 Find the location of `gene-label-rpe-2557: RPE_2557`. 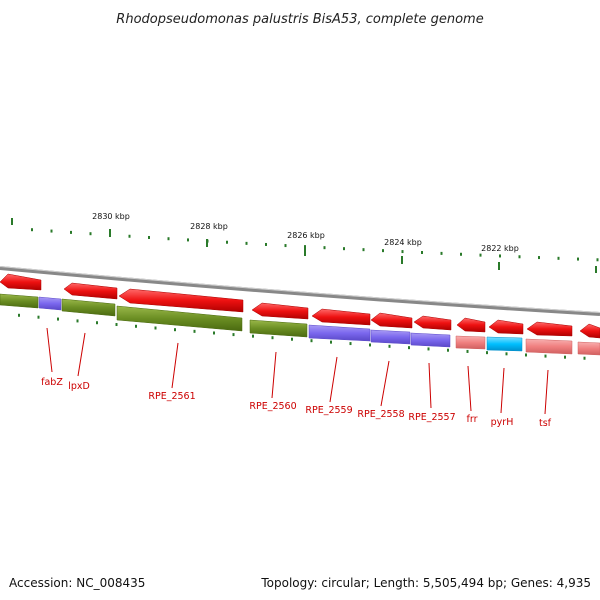

gene-label-rpe-2557: RPE_2557 is located at coordinates (431, 417).